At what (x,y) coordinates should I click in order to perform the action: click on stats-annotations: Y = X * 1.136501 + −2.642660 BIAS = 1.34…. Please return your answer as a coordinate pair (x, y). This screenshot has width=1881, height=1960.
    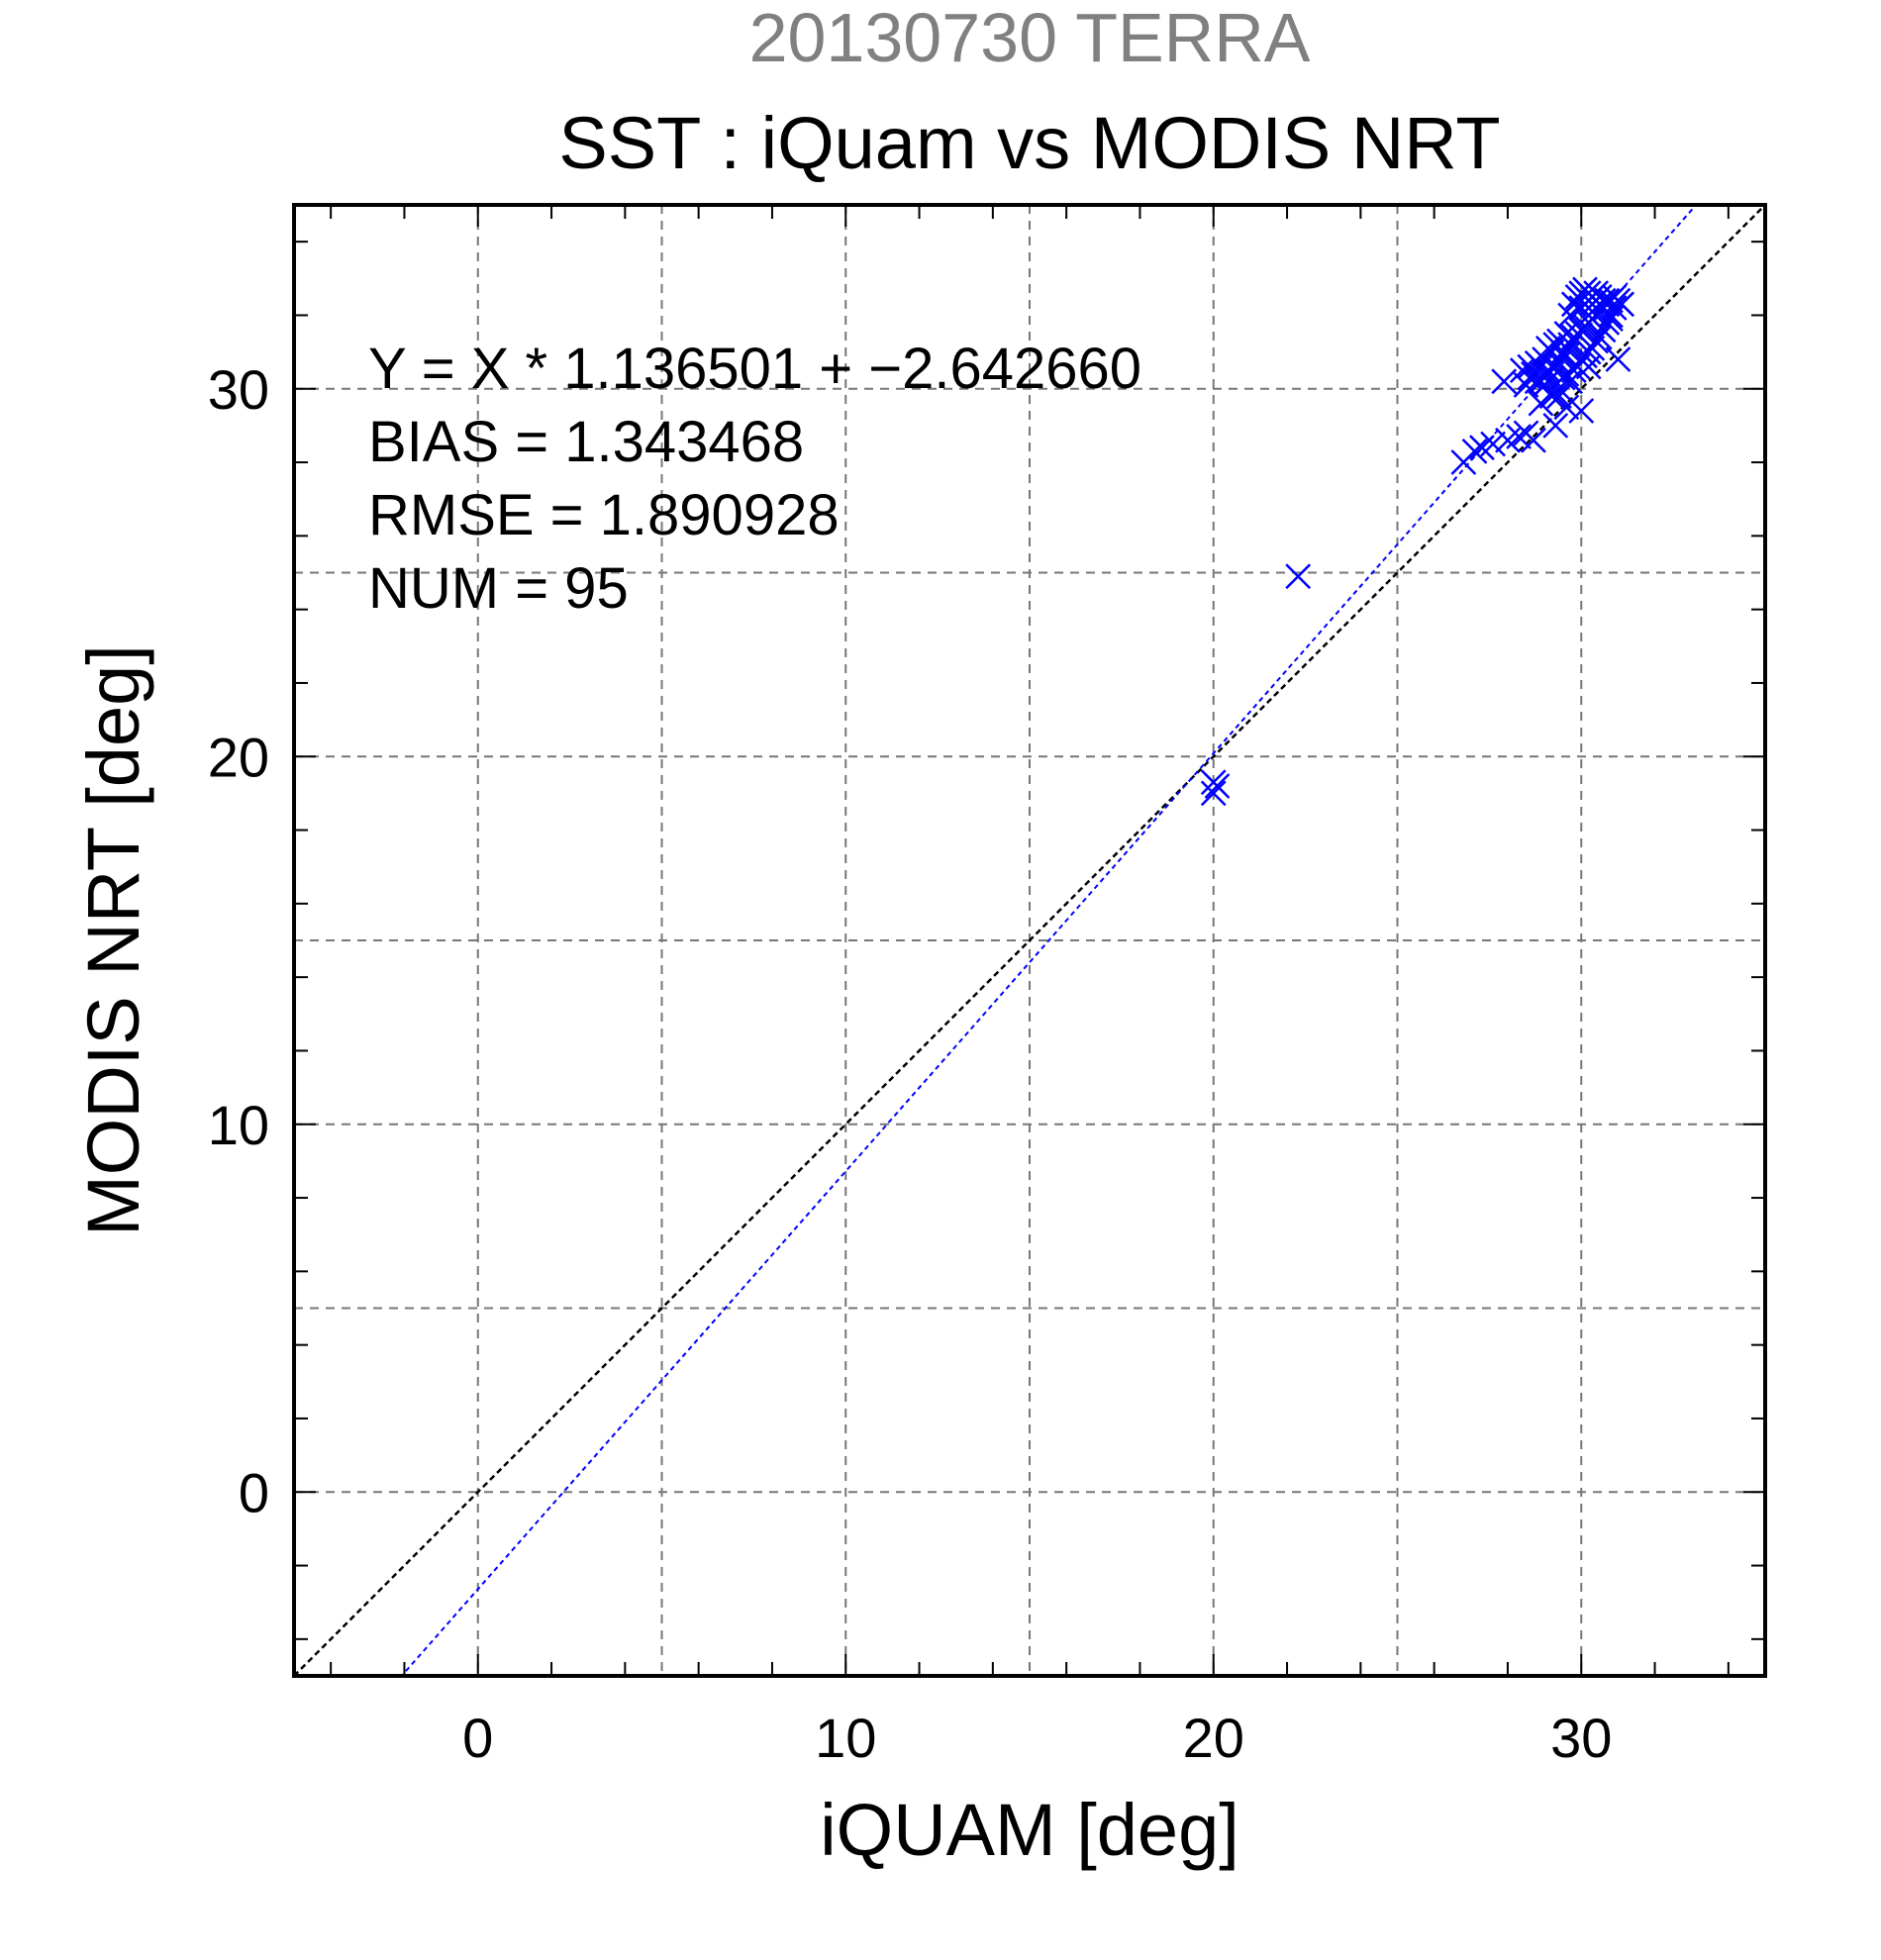
    Looking at the image, I should click on (754, 479).